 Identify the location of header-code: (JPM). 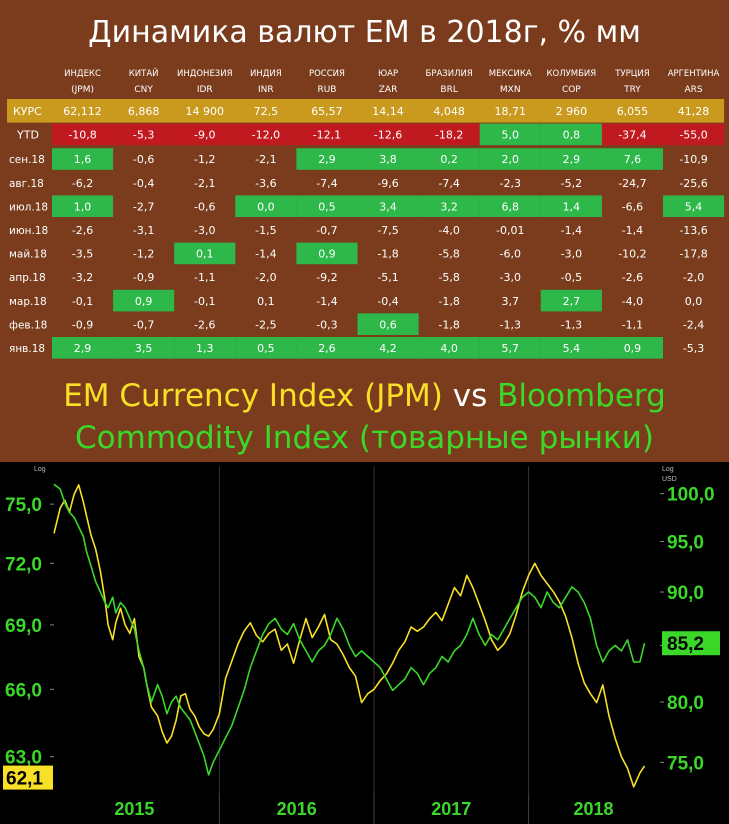
(82, 90).